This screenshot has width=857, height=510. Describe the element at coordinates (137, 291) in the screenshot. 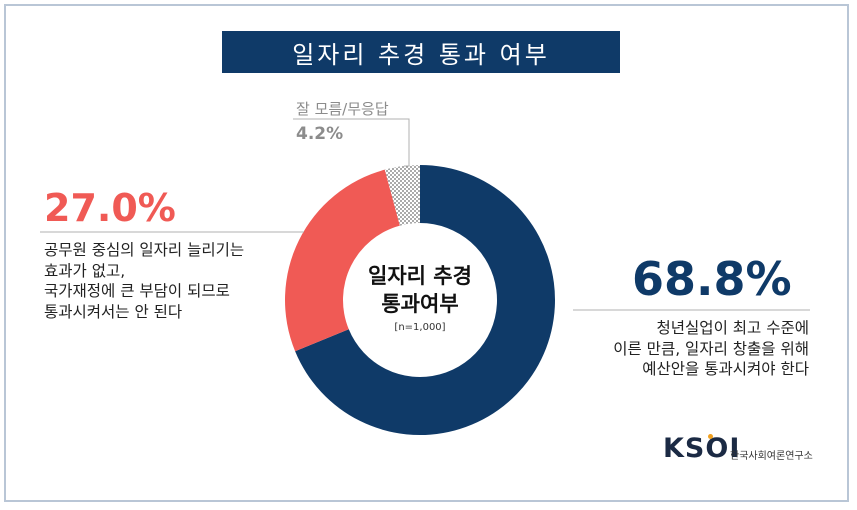

I see `description-line: 국가재정에 큰 부담이 되므로` at that location.